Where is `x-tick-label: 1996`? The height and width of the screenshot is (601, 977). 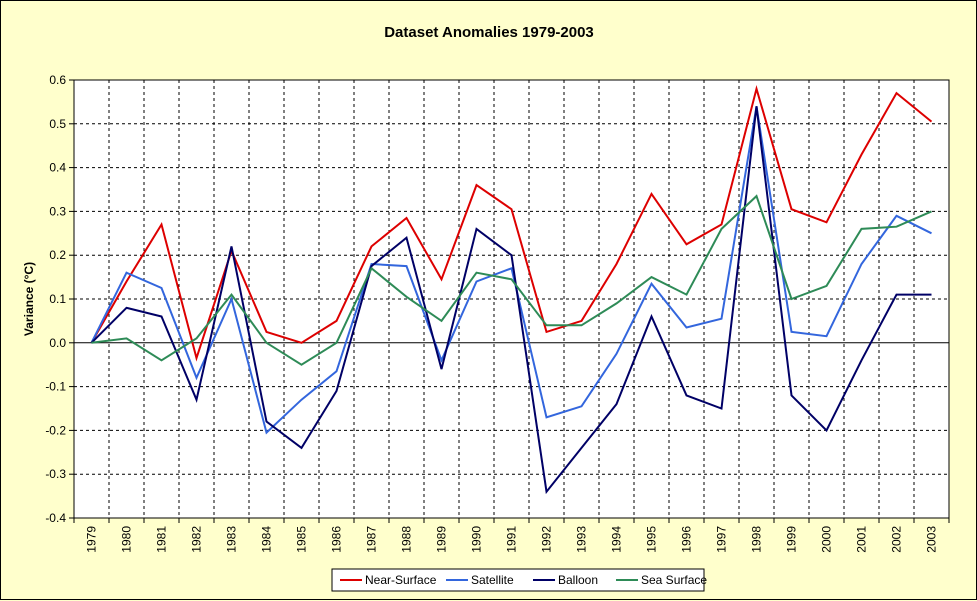
x-tick-label: 1996 is located at coordinates (687, 539).